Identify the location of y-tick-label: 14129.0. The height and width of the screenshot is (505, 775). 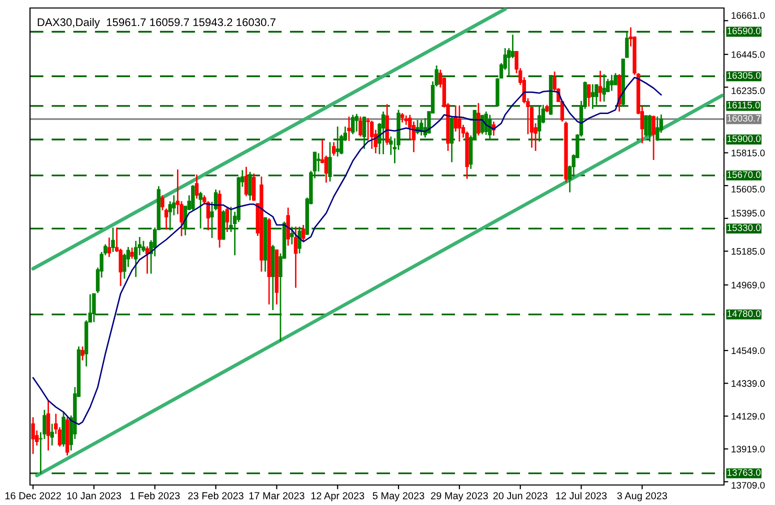
(748, 416).